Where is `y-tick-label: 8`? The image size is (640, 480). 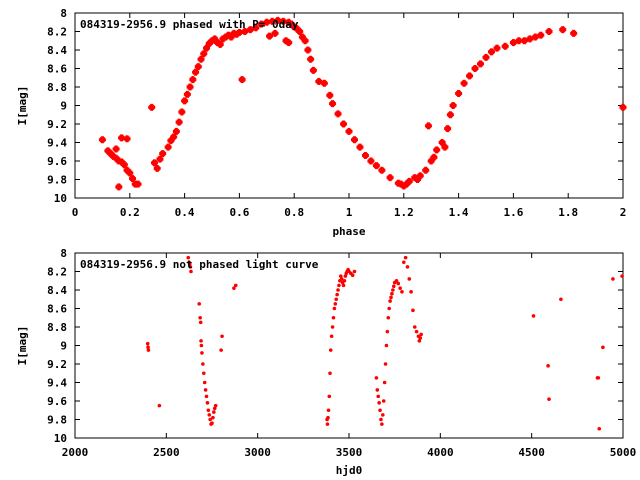
y-tick-label: 8 is located at coordinates (63, 13).